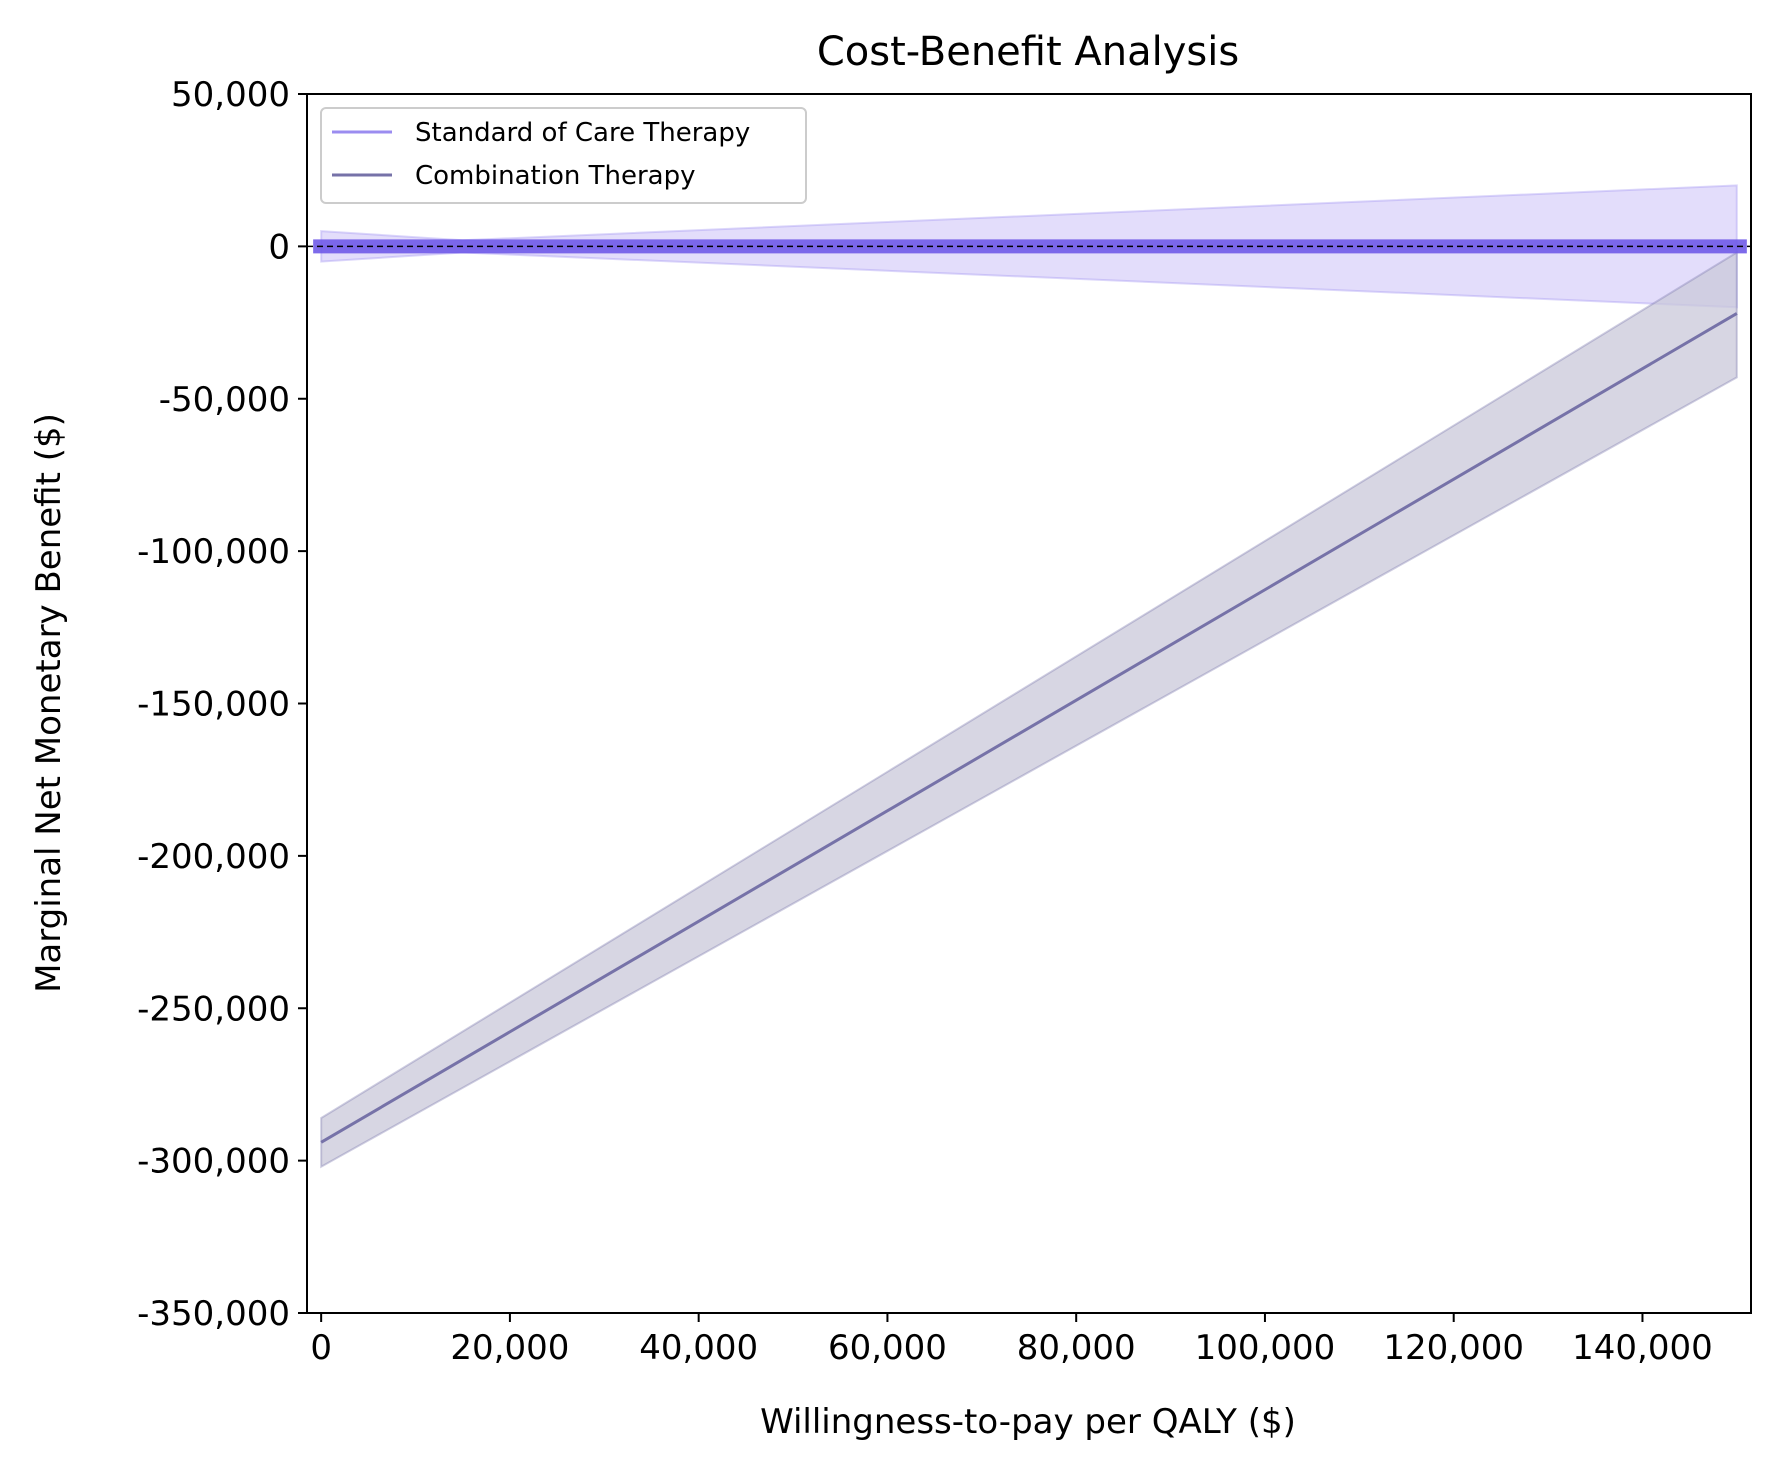 This screenshot has width=1771, height=1466. Describe the element at coordinates (321, 1348) in the screenshot. I see `x-tick-label: 0` at that location.